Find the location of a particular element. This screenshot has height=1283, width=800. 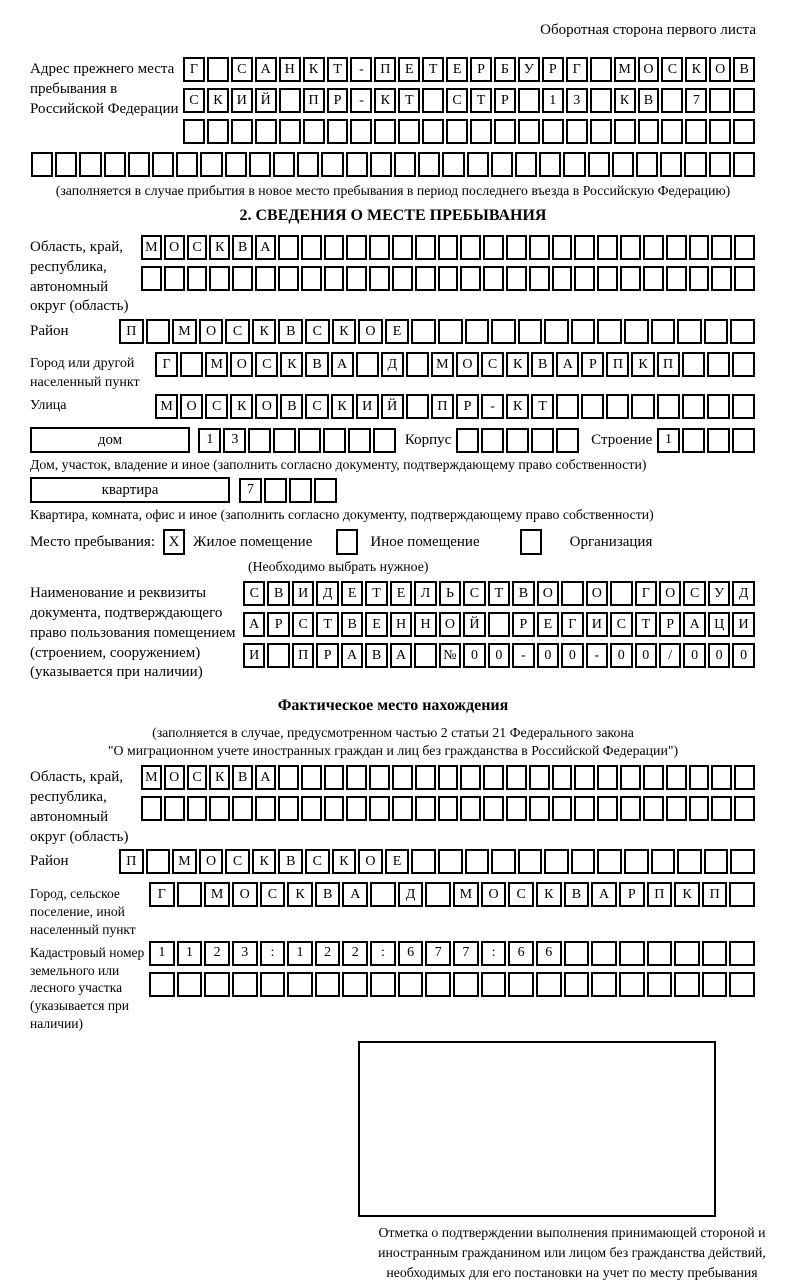

char-cell: Л is located at coordinates (425, 594).